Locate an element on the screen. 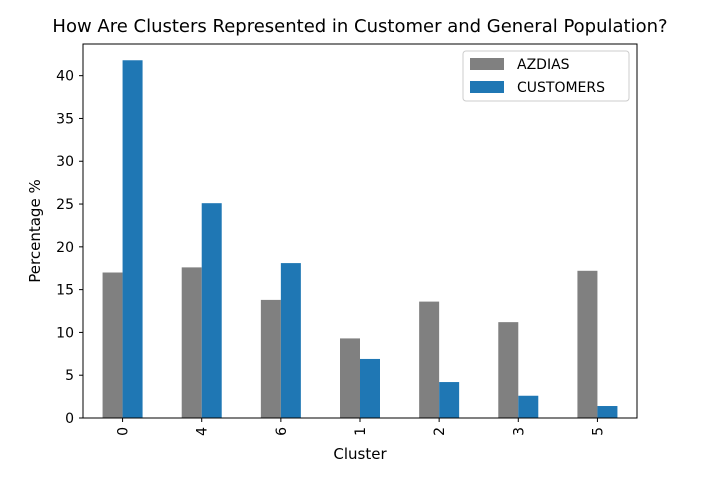  y-tick-label: 30 is located at coordinates (65, 162).